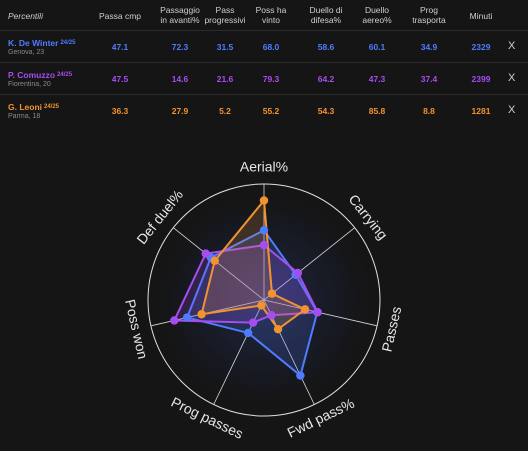 Image resolution: width=528 pixels, height=451 pixels. What do you see at coordinates (136, 329) in the screenshot?
I see `radar-axis-label: Poss won` at bounding box center [136, 329].